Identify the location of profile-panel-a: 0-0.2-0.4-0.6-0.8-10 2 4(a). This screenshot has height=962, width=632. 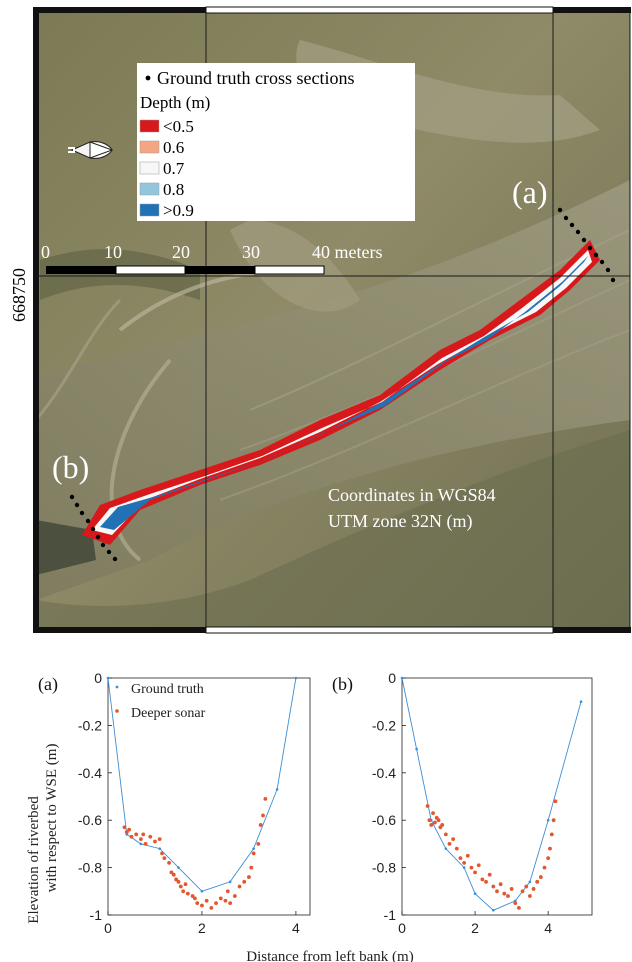
(174, 803).